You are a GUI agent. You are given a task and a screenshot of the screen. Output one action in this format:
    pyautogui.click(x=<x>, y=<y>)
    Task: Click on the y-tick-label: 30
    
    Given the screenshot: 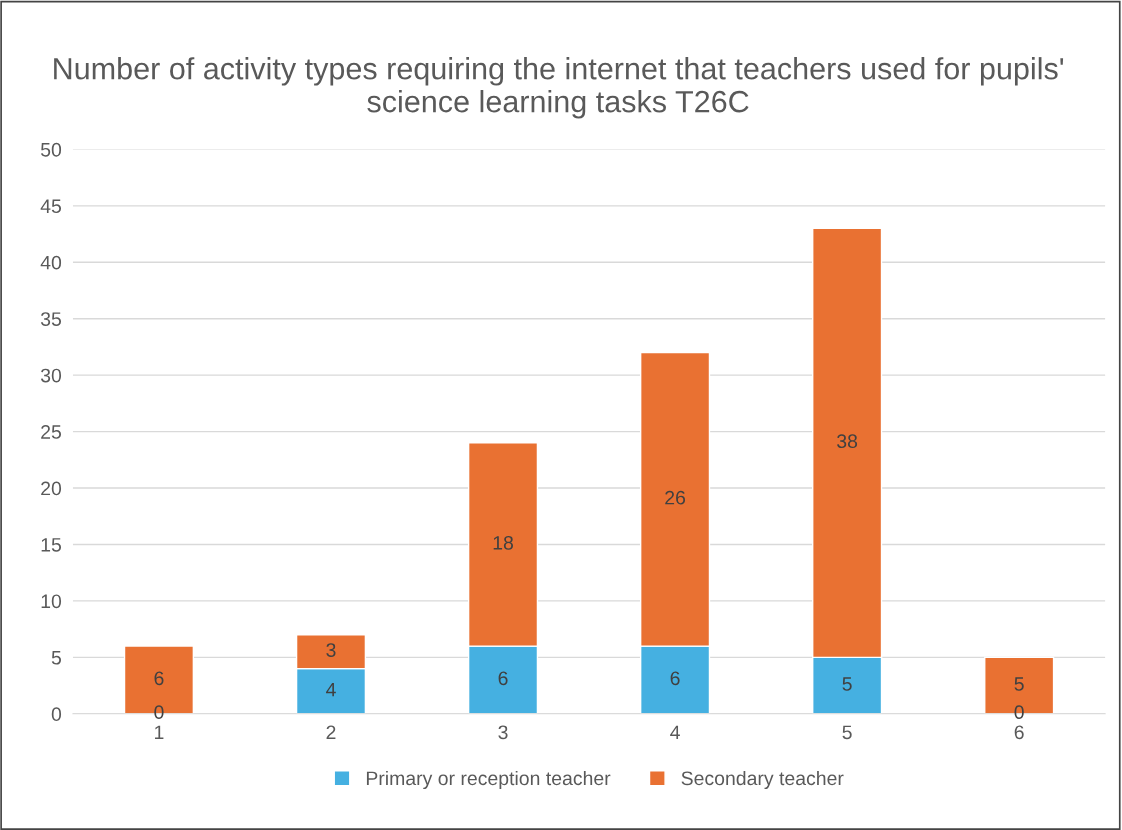 What is the action you would take?
    pyautogui.click(x=51, y=375)
    